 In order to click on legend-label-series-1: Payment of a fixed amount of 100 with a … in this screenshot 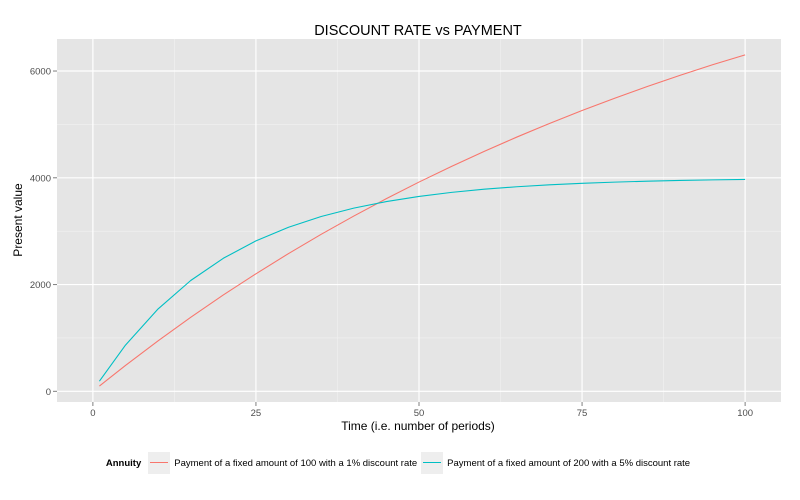, I will do `click(296, 463)`.